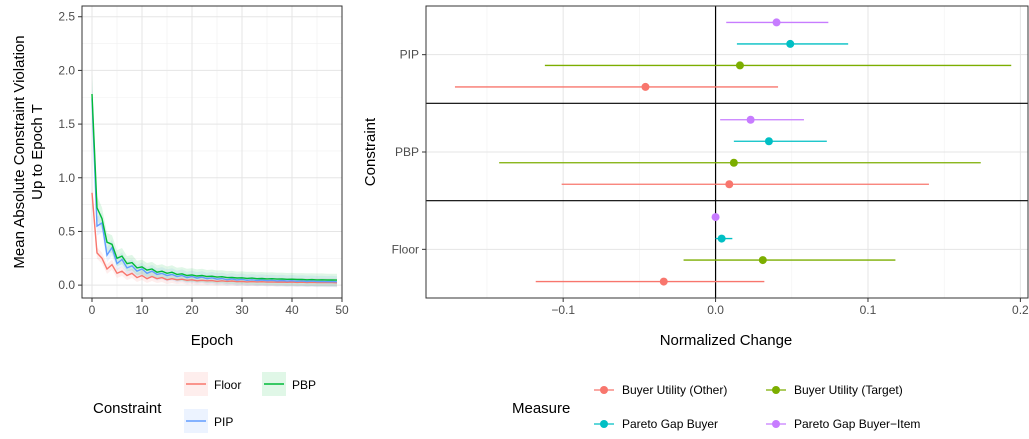  I want to click on legend-label-pip: PIP, so click(223, 422).